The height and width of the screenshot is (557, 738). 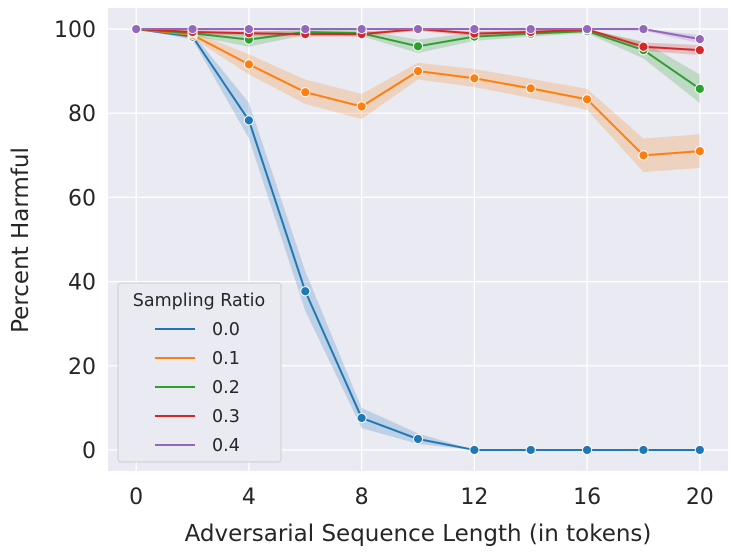 What do you see at coordinates (226, 330) in the screenshot?
I see `legend-entry: 0.0` at bounding box center [226, 330].